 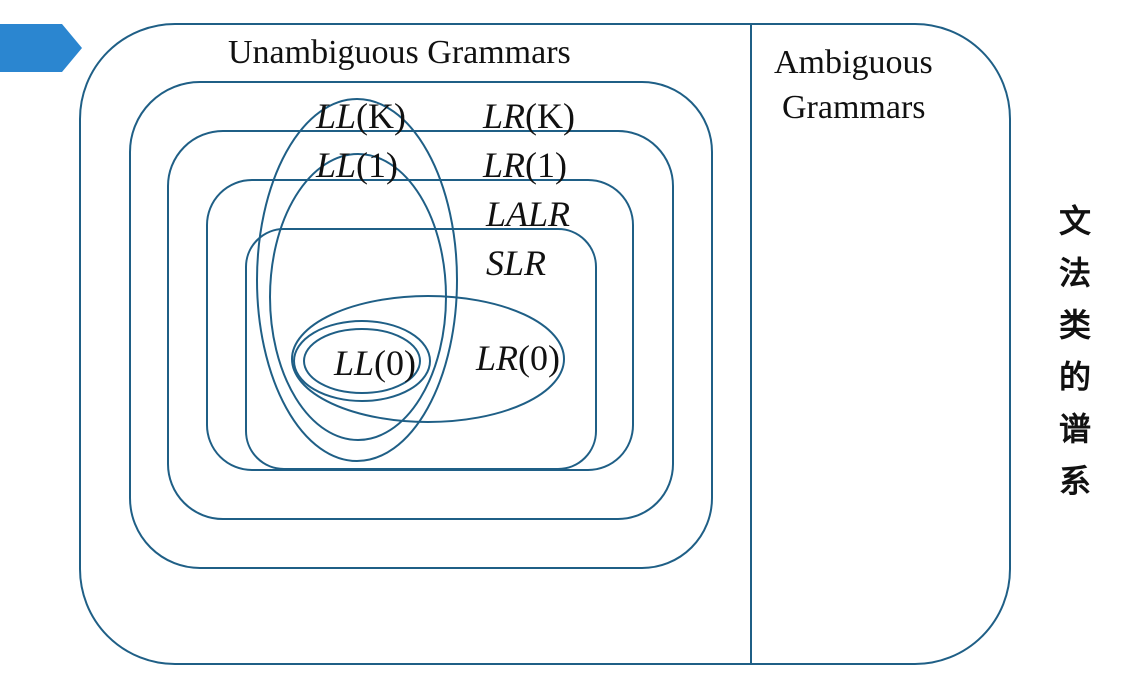 I want to click on arrow-tab-icon, so click(x=41, y=48).